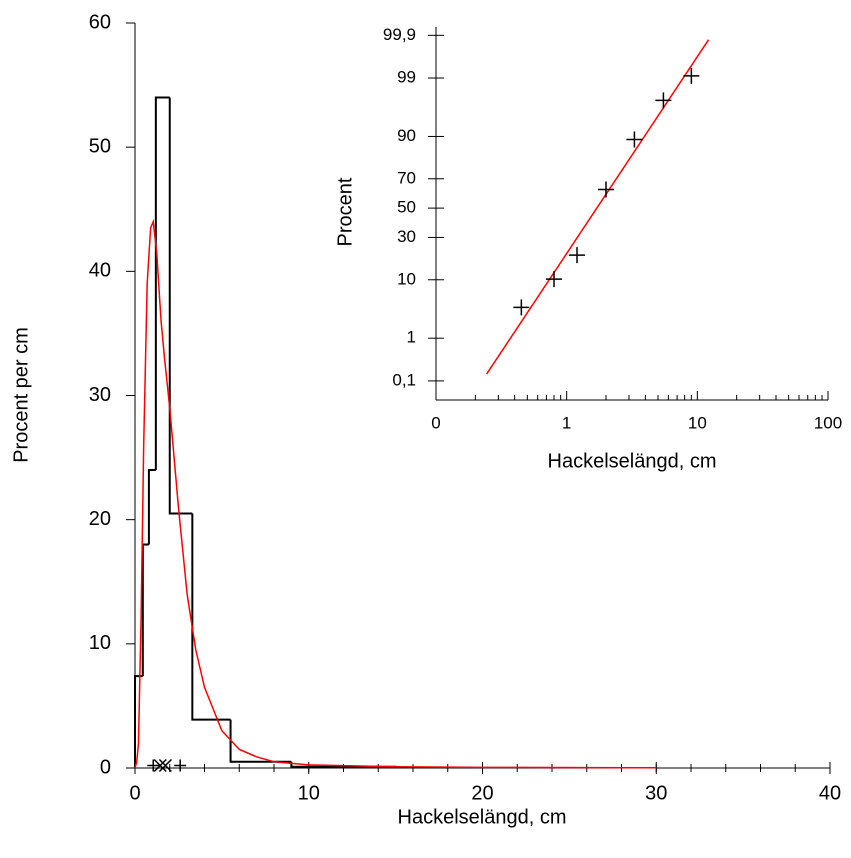 The width and height of the screenshot is (851, 858). I want to click on x-tick-label: 40, so click(830, 793).